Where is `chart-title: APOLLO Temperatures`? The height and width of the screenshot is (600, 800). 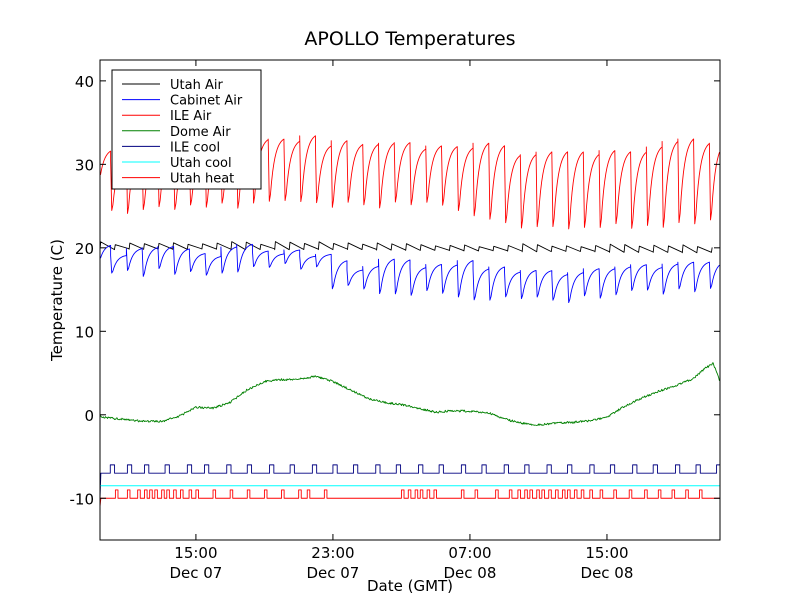
chart-title: APOLLO Temperatures is located at coordinates (409, 39).